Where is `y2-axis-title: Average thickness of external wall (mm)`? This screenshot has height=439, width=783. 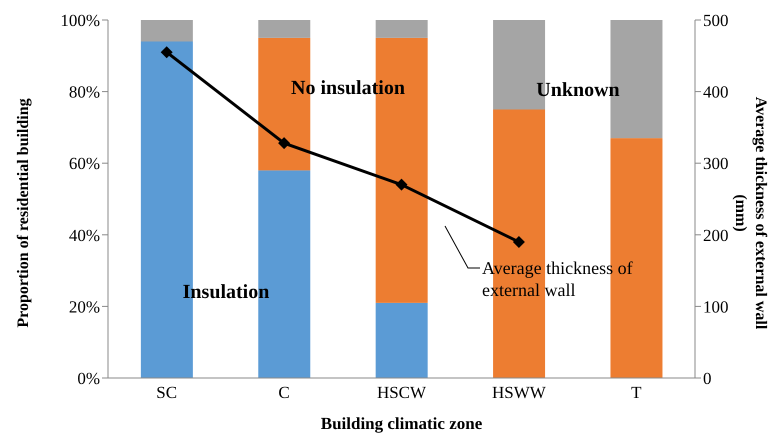 y2-axis-title: Average thickness of external wall (mm) is located at coordinates (750, 213).